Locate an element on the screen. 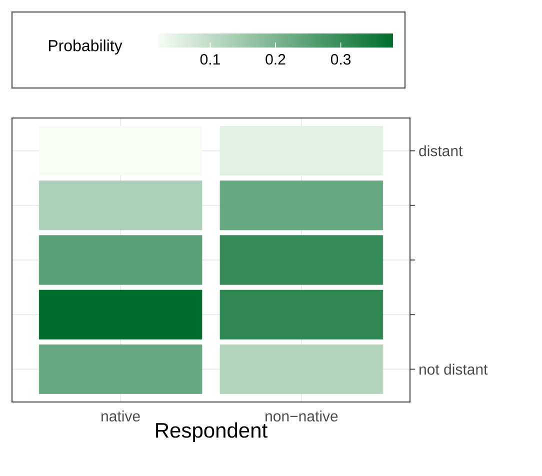 This screenshot has width=542, height=476. y-tick-label: distant is located at coordinates (441, 150).